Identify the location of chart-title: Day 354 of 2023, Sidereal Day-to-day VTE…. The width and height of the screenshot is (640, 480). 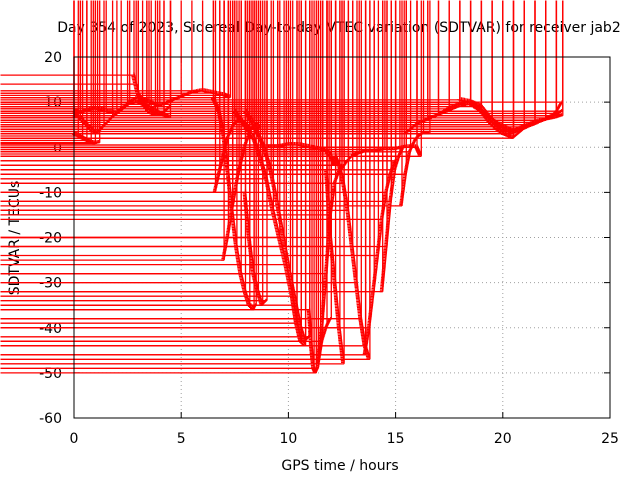
(338, 28).